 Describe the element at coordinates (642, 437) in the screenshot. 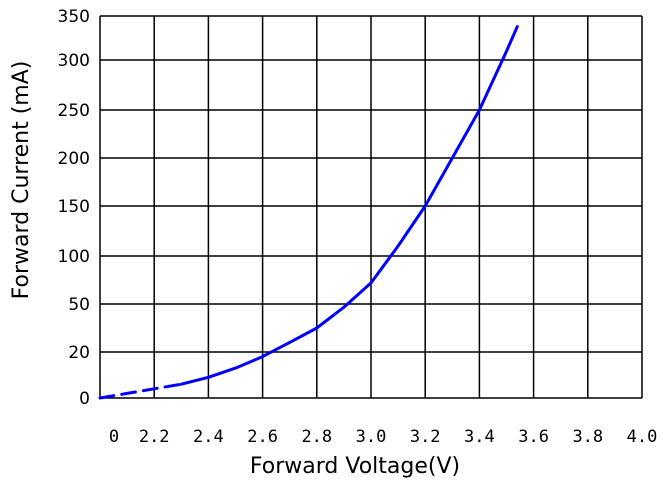

I see `x-tick-label: 4.0` at that location.